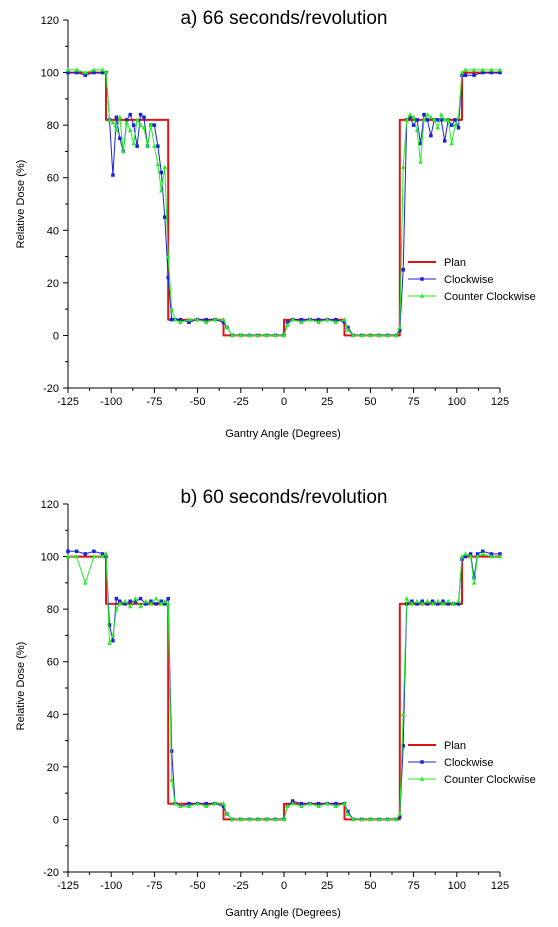 The height and width of the screenshot is (927, 558). What do you see at coordinates (53, 610) in the screenshot?
I see `y-tick-label: 80` at bounding box center [53, 610].